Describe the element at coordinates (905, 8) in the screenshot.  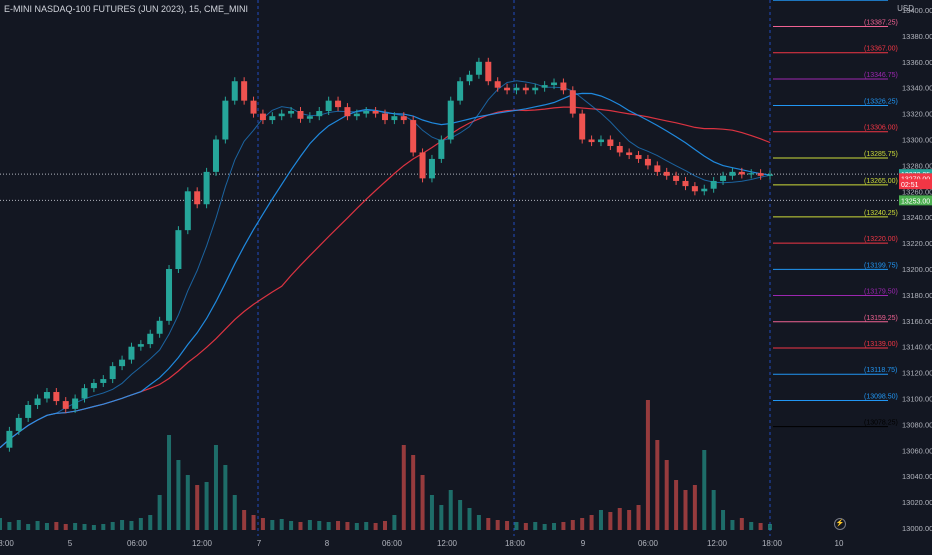
I see `currency-label: USD` at that location.